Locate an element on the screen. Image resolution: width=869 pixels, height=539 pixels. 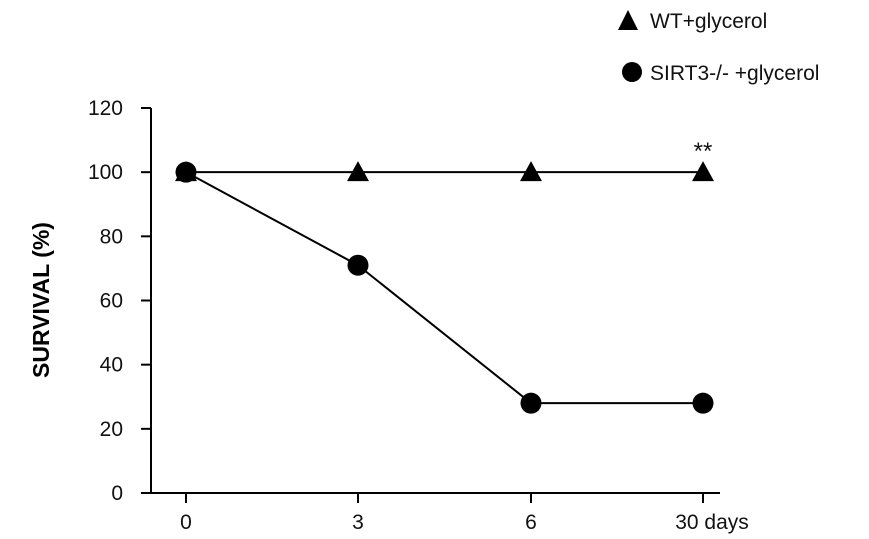
y-tick-label: 100 is located at coordinates (105, 172).